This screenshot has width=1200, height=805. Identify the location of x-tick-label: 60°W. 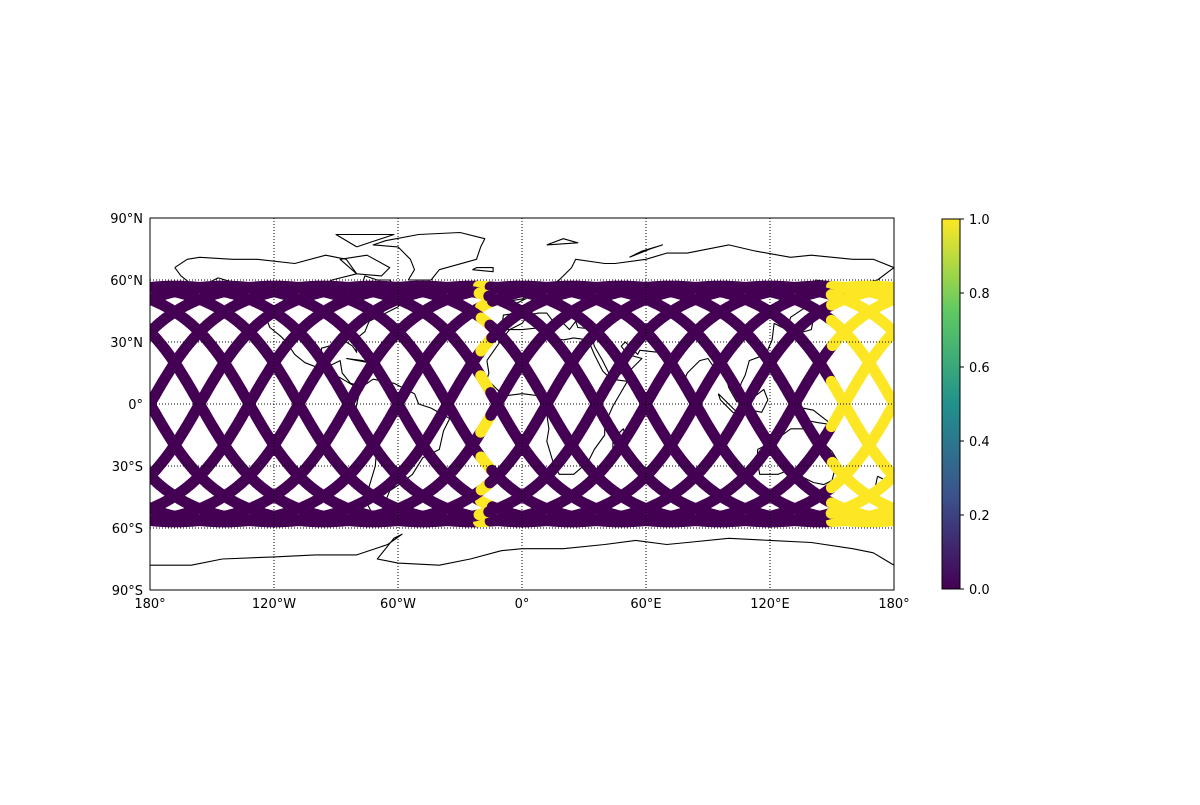
(398, 604).